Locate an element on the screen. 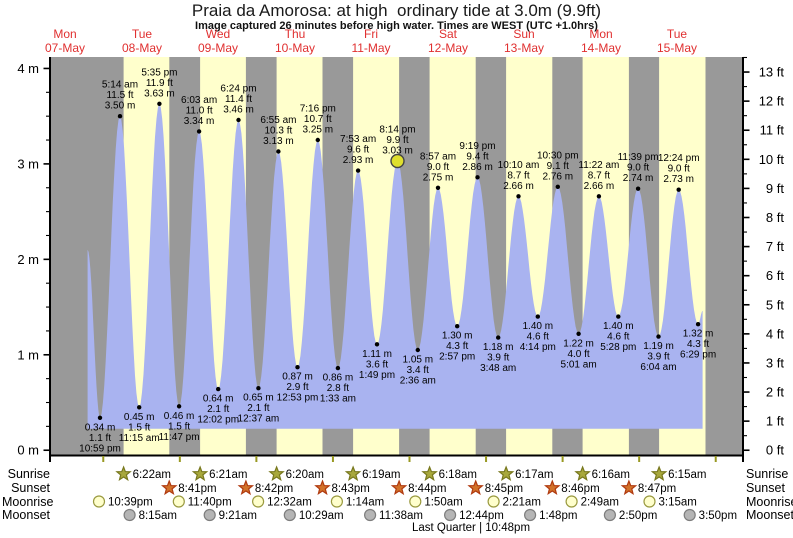 The height and width of the screenshot is (538, 793). day-name: Fri is located at coordinates (371, 34).